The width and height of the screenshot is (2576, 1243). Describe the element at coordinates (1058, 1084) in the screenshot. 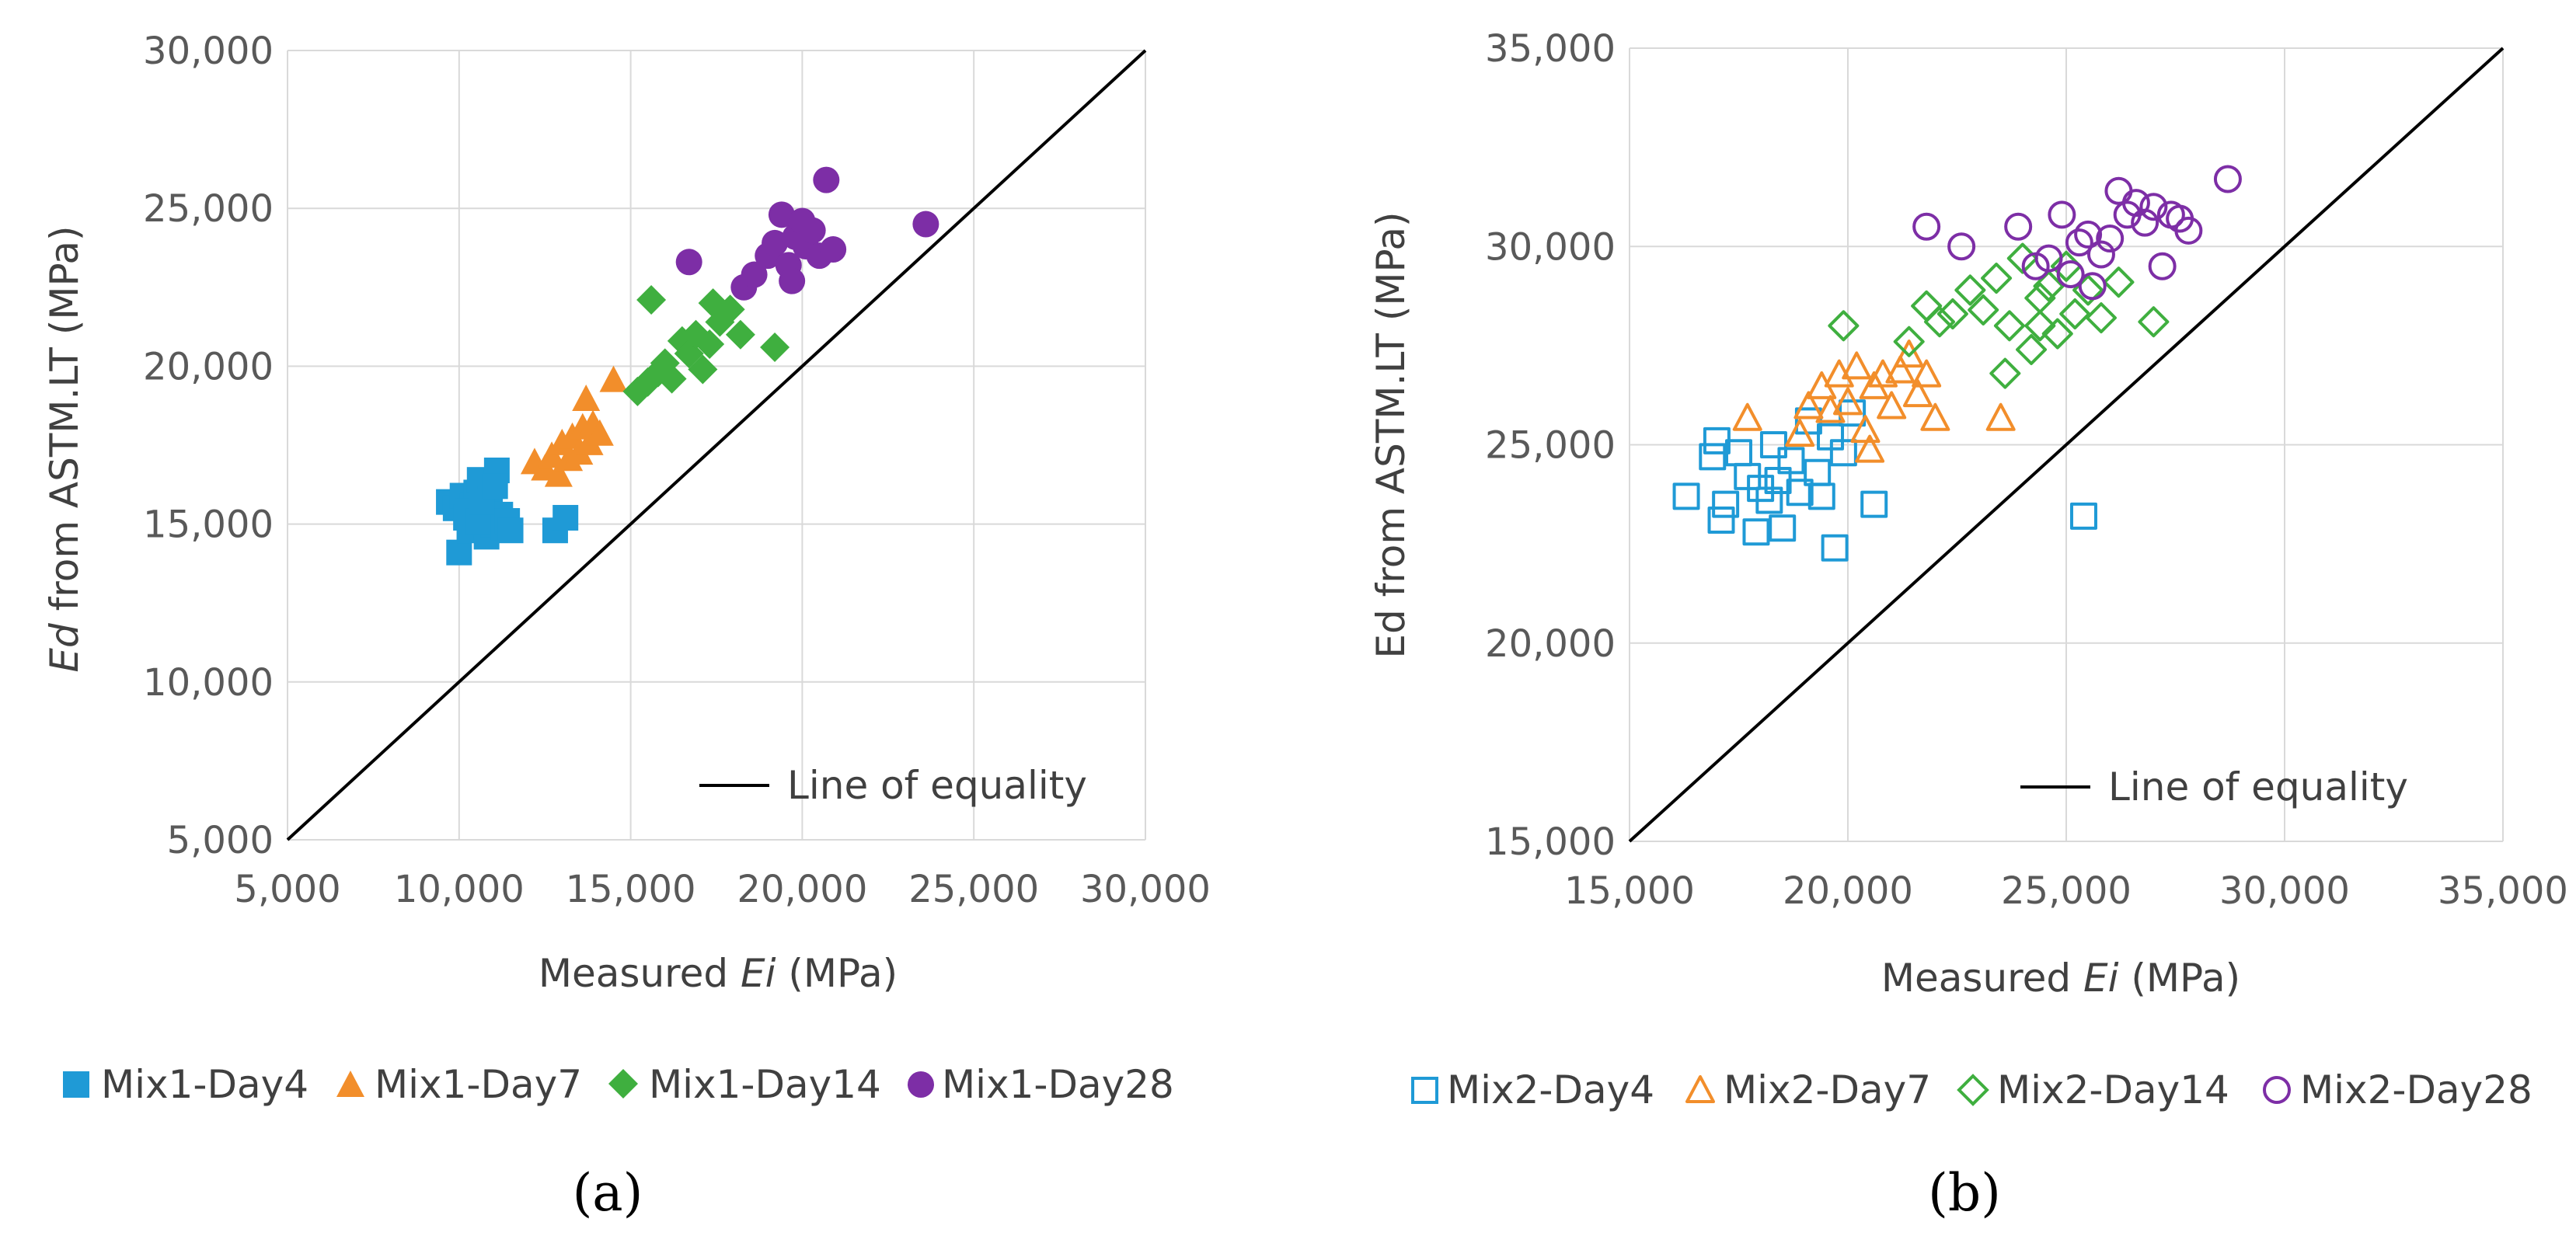

I see `legend-a-label-day28: Mix1-Day28` at that location.